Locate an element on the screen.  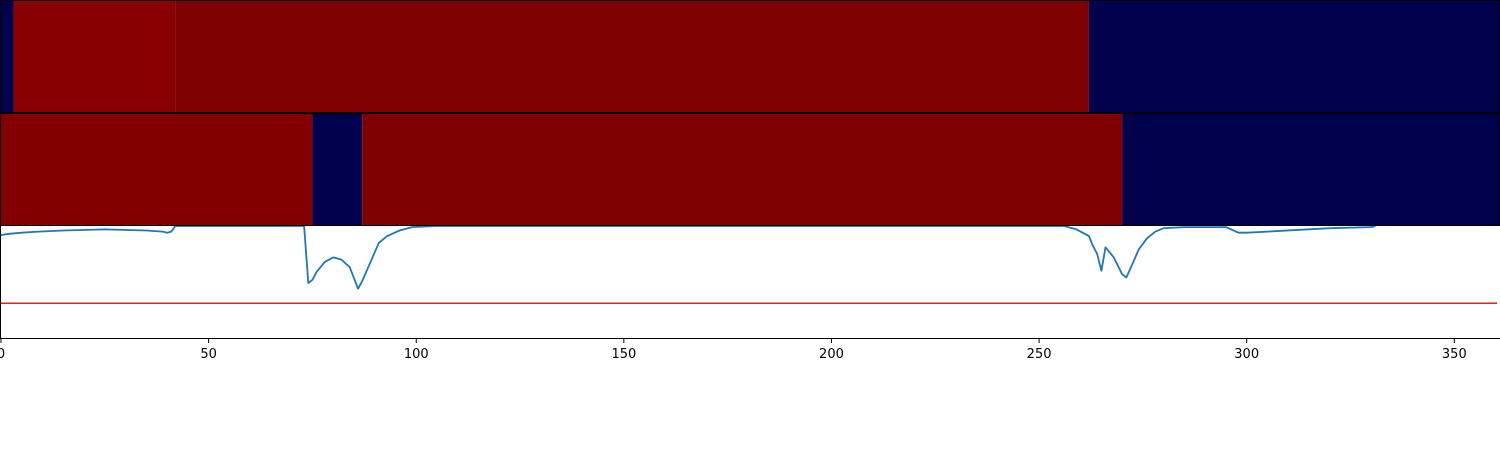
x-tick-label-250: 250 is located at coordinates (1039, 354).